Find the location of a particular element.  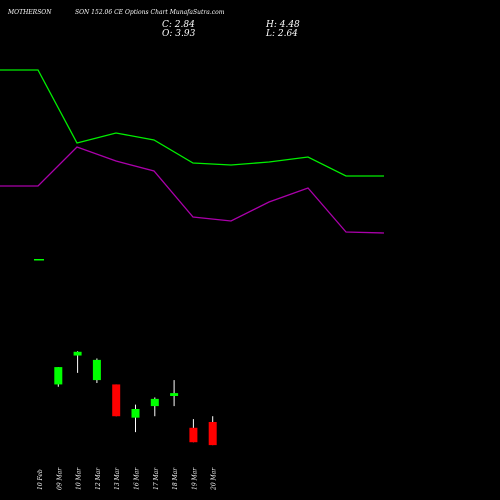

lower-indicator-line is located at coordinates (192, 190).